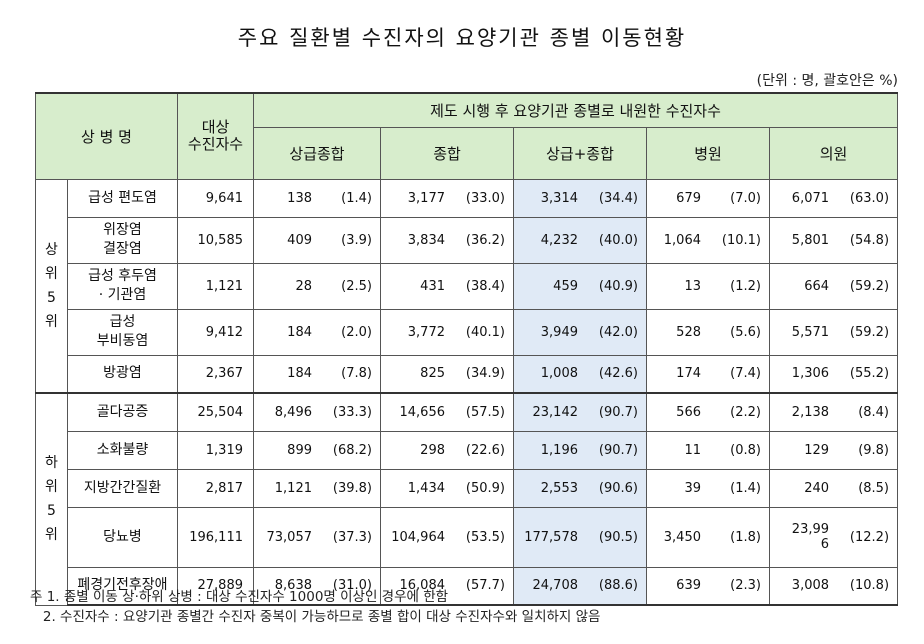  What do you see at coordinates (317, 412) in the screenshot?
I see `value-cell: 8,496 (33.3)` at bounding box center [317, 412].